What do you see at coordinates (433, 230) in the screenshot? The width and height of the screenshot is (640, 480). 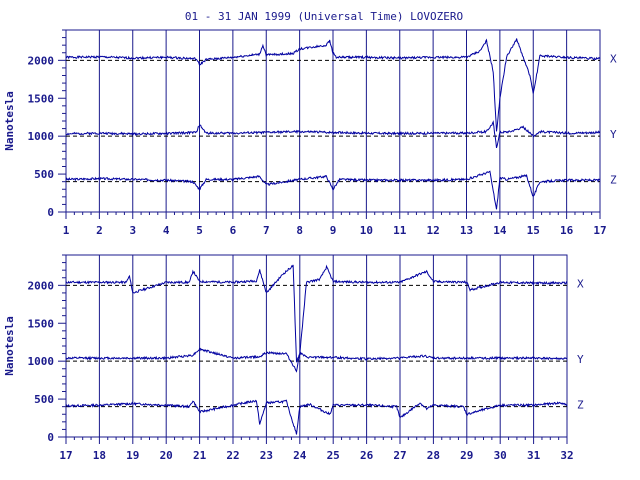 I see `x-tick-label: 12` at bounding box center [433, 230].